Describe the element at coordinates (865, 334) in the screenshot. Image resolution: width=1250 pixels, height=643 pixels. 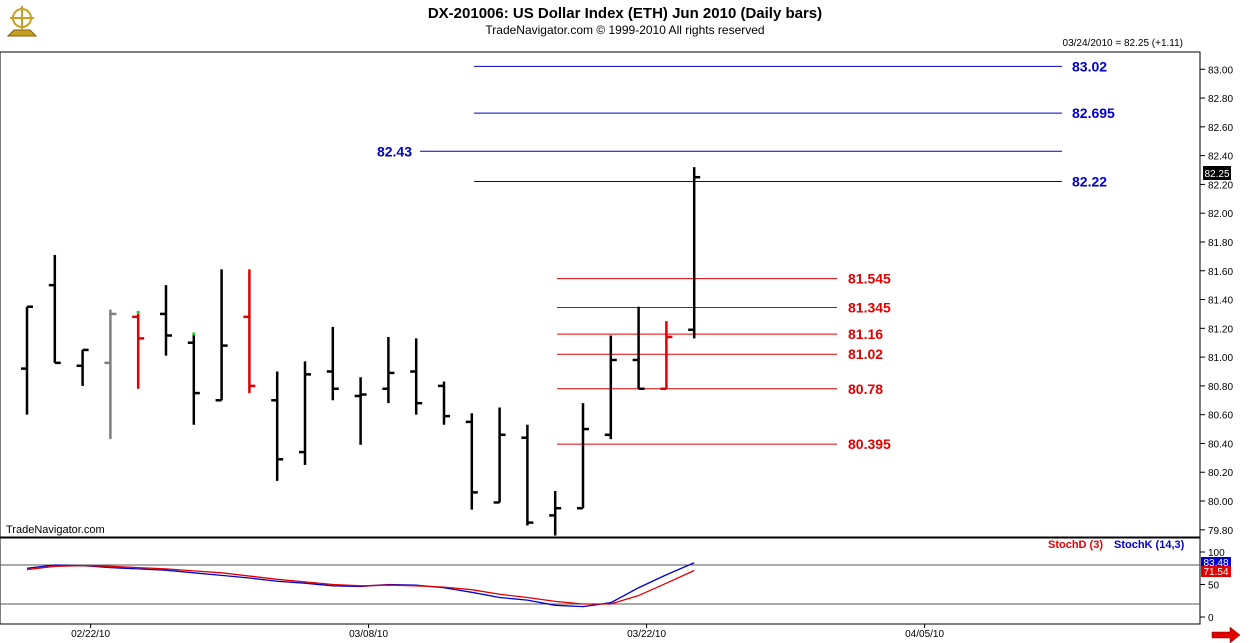
I see `red-level-label: 81.16` at that location.